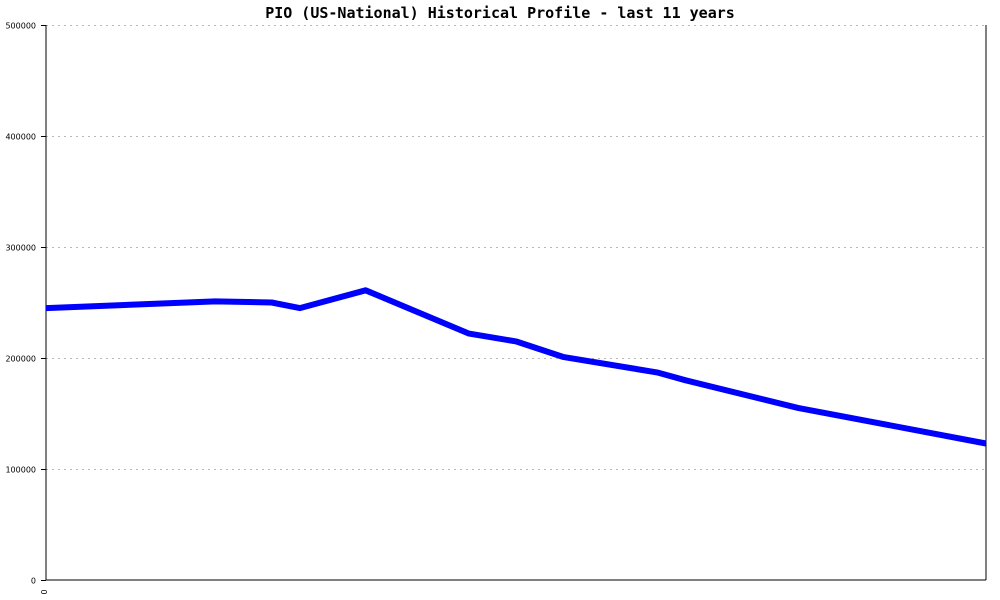 The image size is (1000, 600). What do you see at coordinates (20, 26) in the screenshot?
I see `y-tick-label: 500000` at bounding box center [20, 26].